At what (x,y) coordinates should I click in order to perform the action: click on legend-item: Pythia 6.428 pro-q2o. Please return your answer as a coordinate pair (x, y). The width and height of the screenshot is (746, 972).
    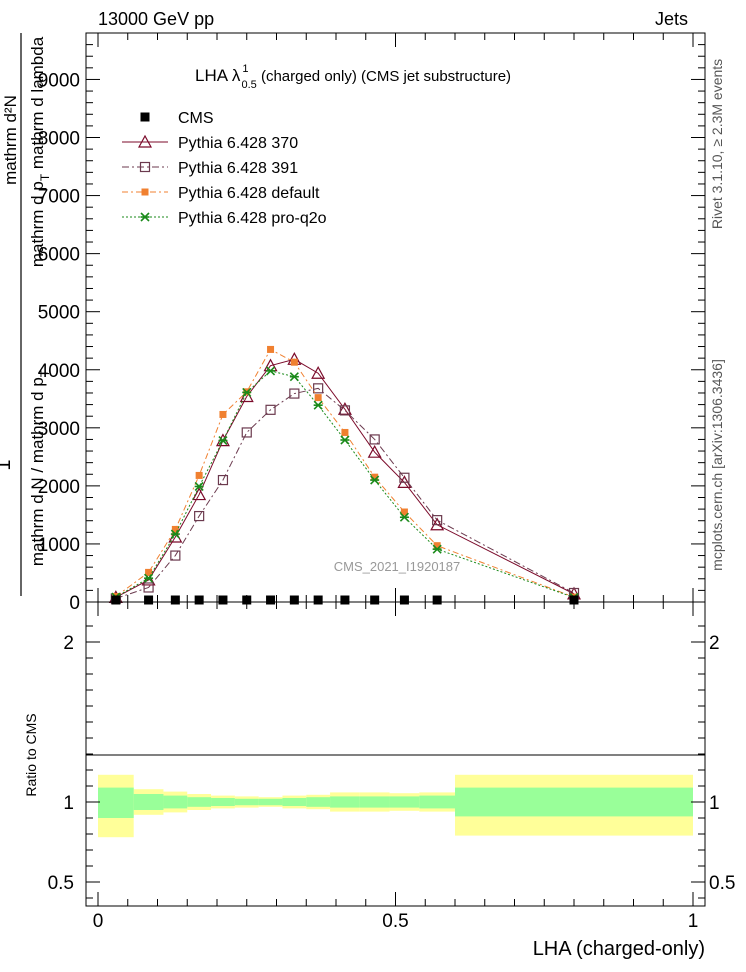
    Looking at the image, I should click on (224, 218).